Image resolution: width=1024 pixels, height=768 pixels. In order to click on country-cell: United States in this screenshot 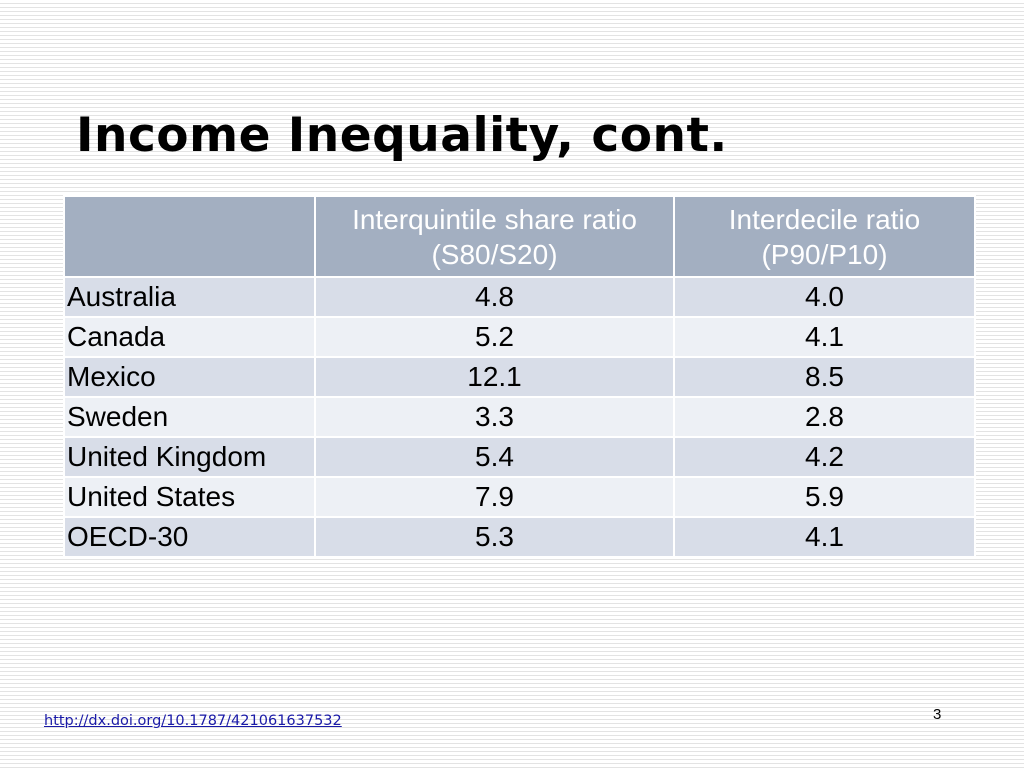, I will do `click(189, 497)`.